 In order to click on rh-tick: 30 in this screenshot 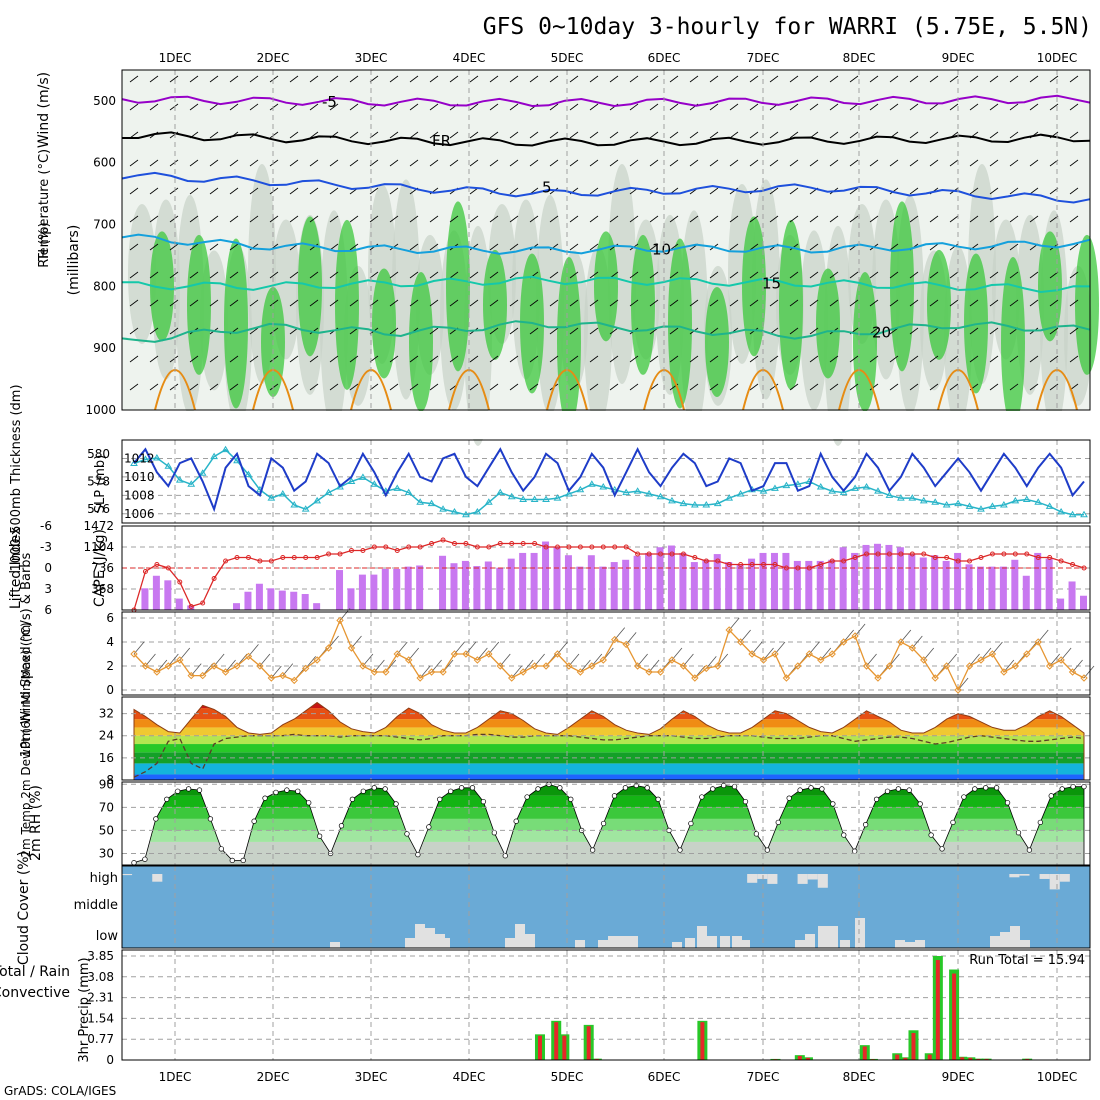, I will do `click(106, 853)`.